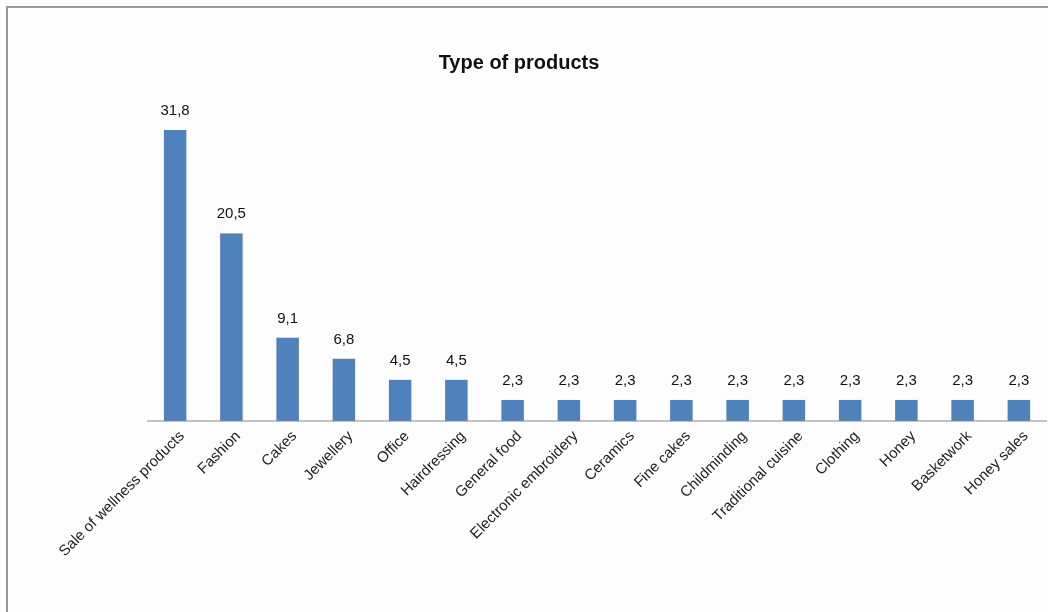  What do you see at coordinates (519, 62) in the screenshot?
I see `chart-title: Type of products` at bounding box center [519, 62].